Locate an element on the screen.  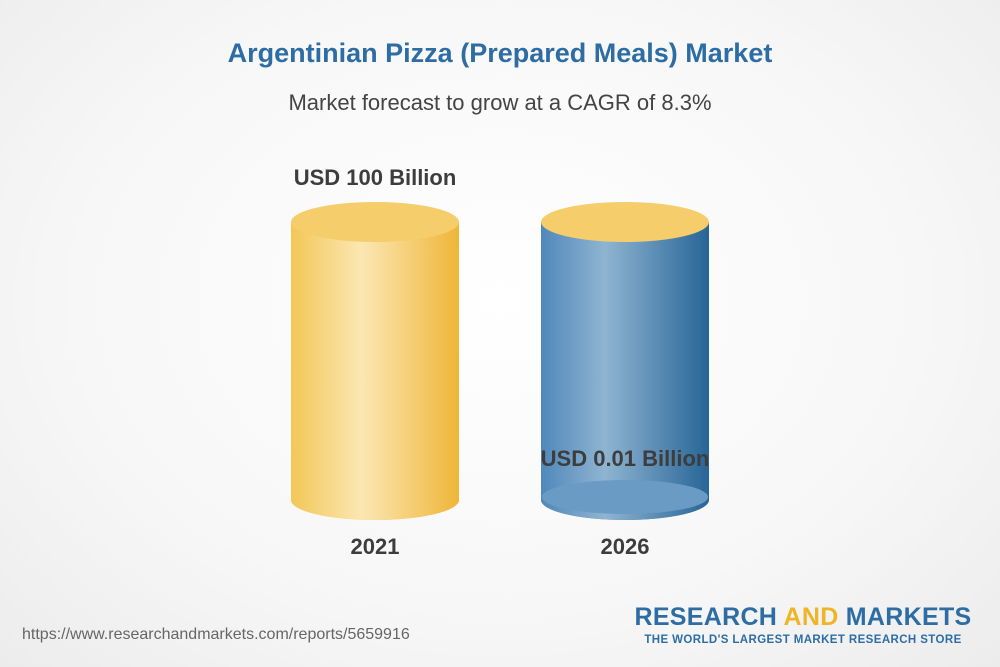
cylinder-body-2026 is located at coordinates (625, 361).